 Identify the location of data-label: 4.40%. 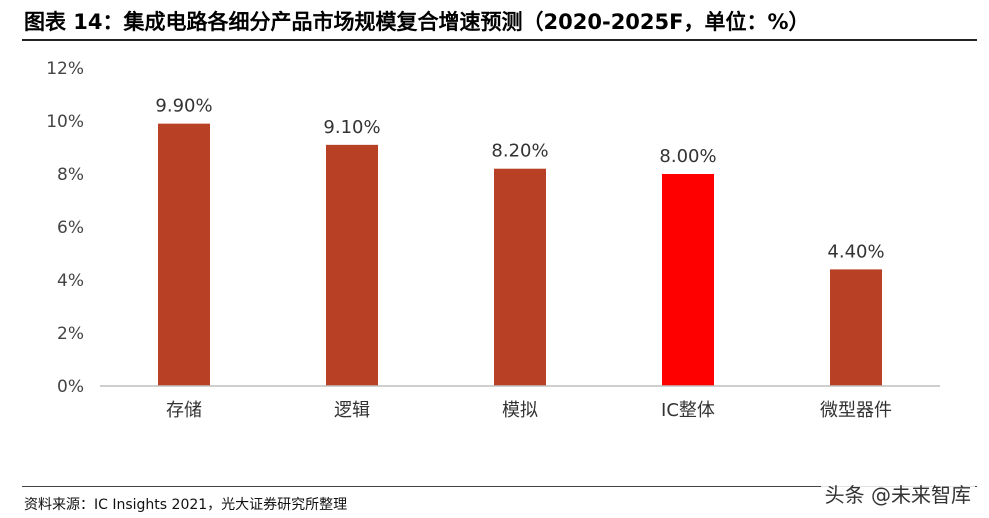
(855, 251).